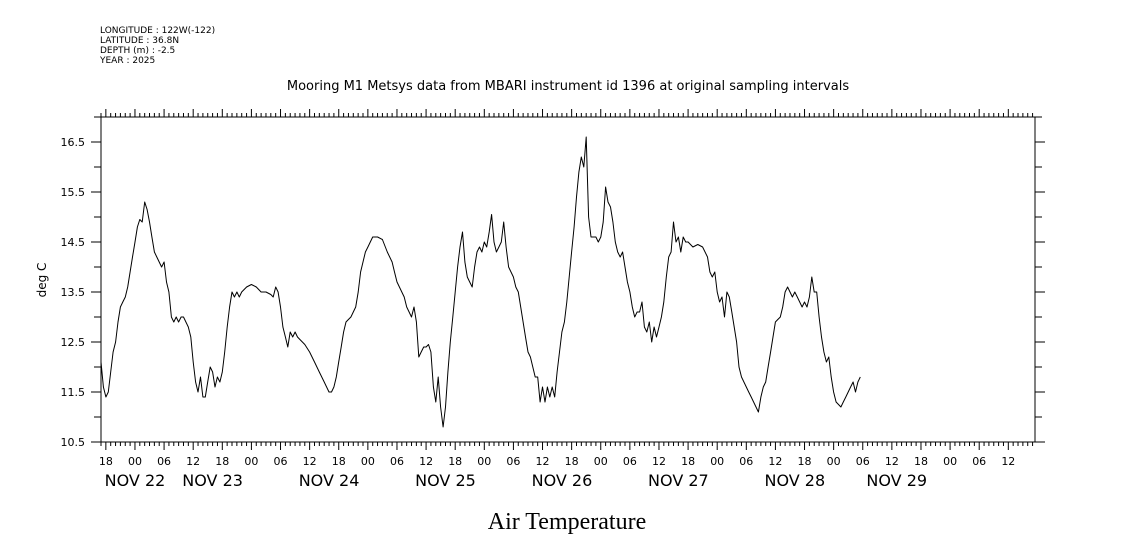  Describe the element at coordinates (140, 41) in the screenshot. I see `latitude-label: LATITUDE : 36.8N` at that location.